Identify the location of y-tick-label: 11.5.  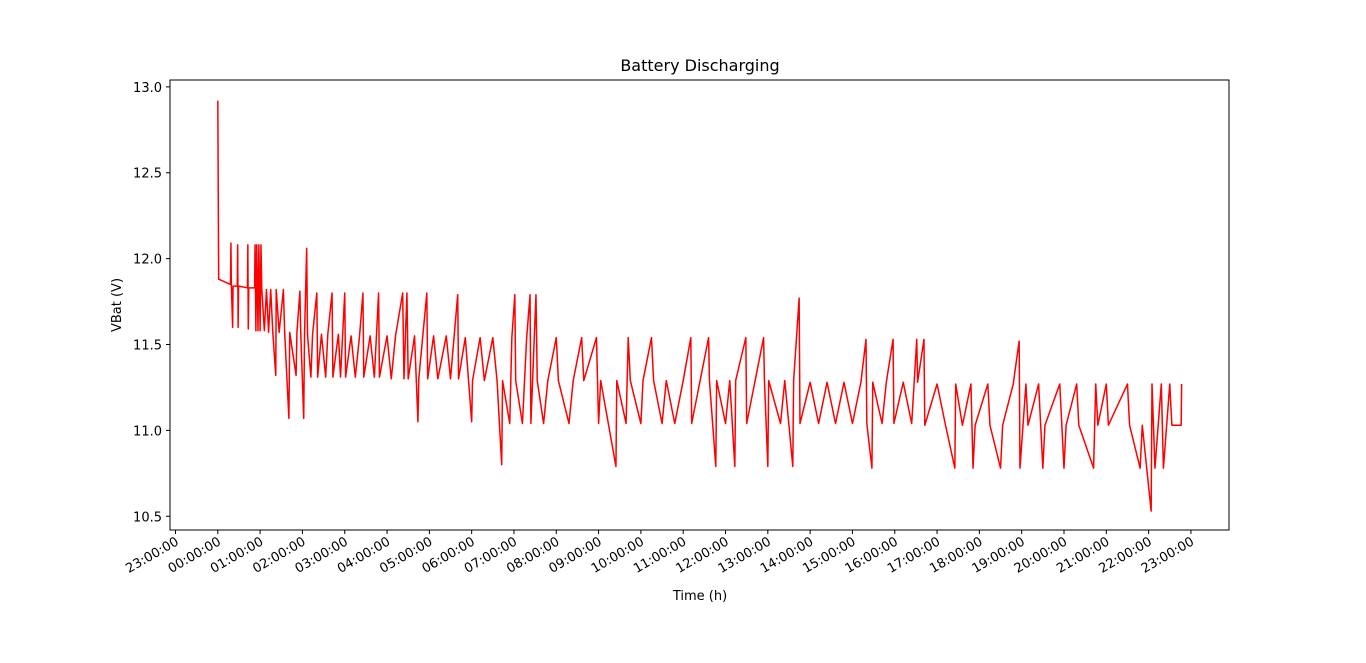
(147, 346).